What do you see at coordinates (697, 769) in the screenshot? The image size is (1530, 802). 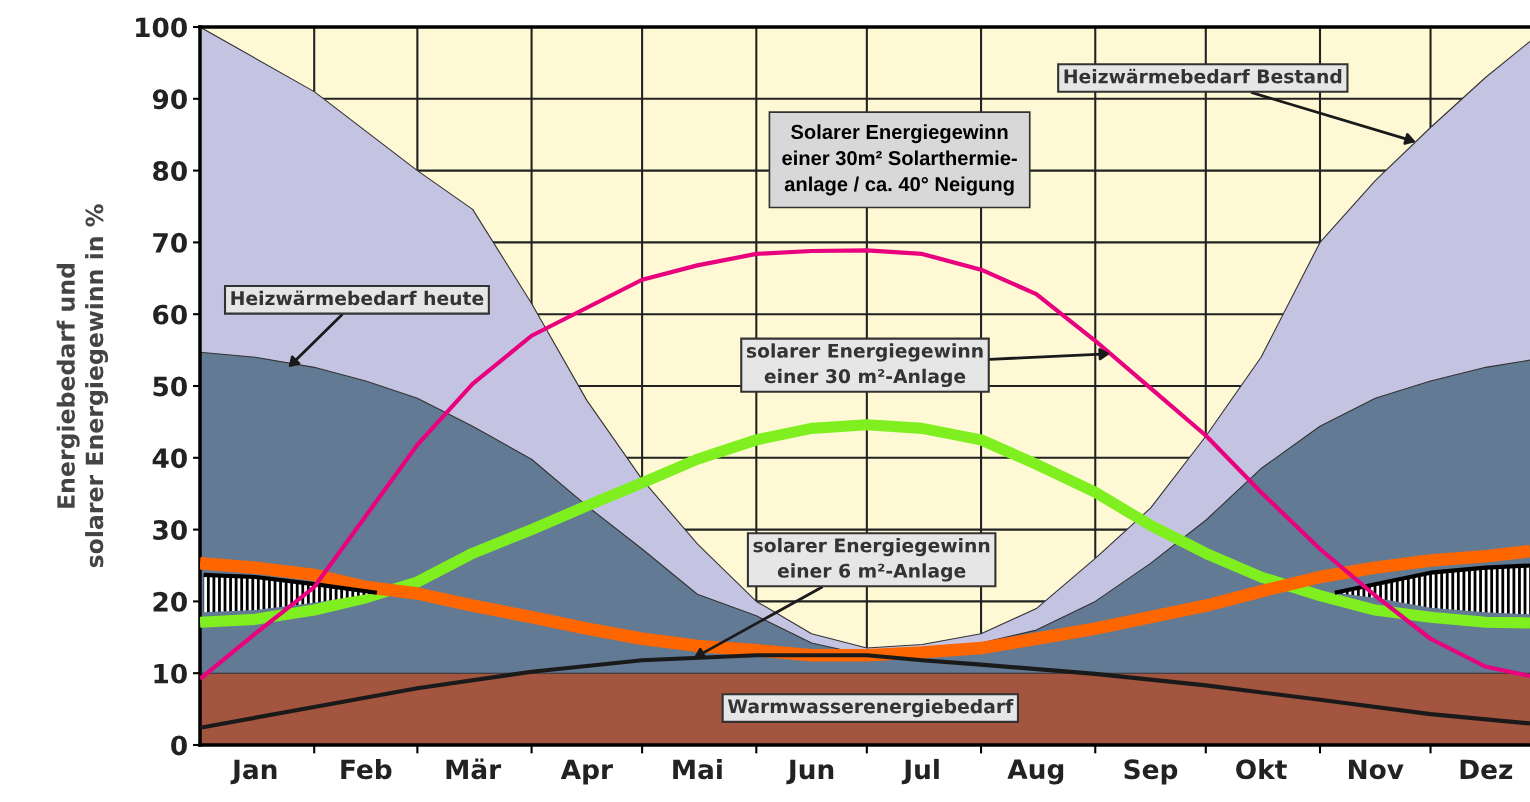 I see `x-tick-label: Mai` at bounding box center [697, 769].